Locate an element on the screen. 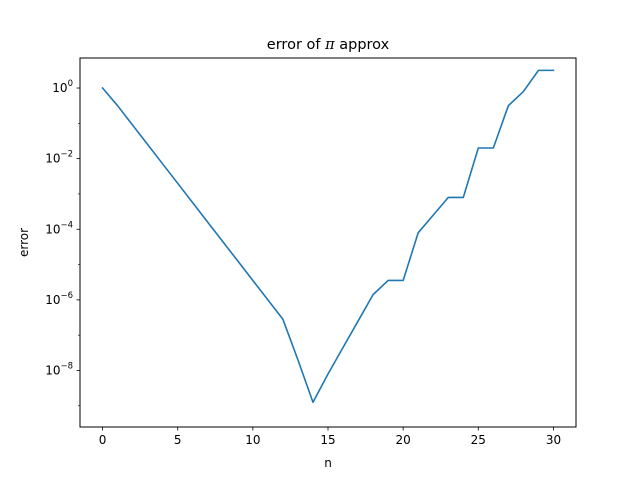 This screenshot has width=640, height=480. y-tick-exponent: −6 is located at coordinates (66, 296).